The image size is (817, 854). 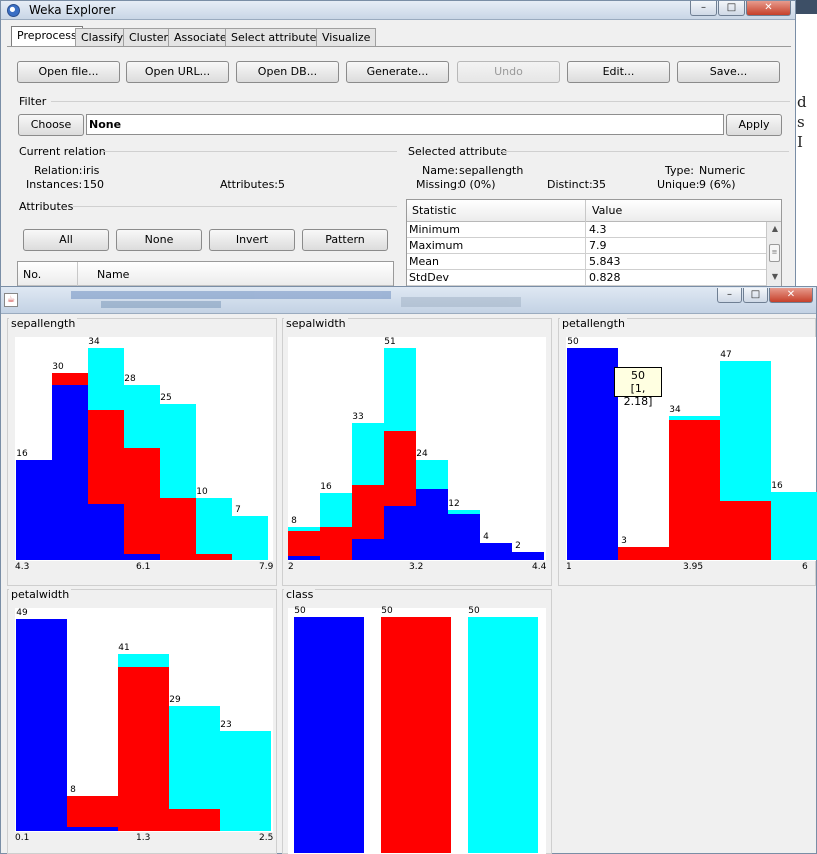 I want to click on select-none-button: None, so click(x=159, y=240).